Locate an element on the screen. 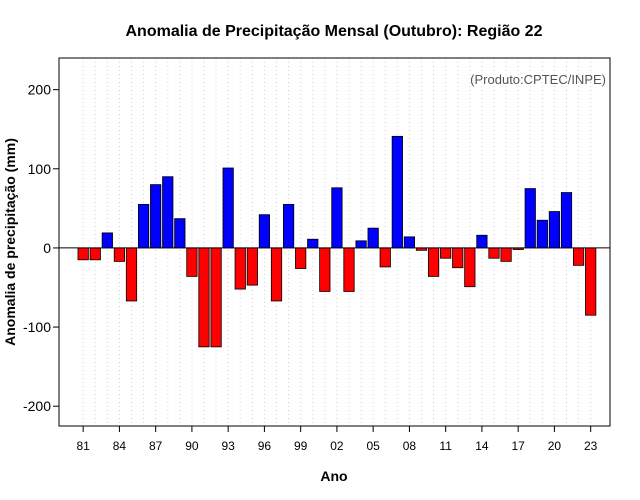  bar-1998 is located at coordinates (288, 226).